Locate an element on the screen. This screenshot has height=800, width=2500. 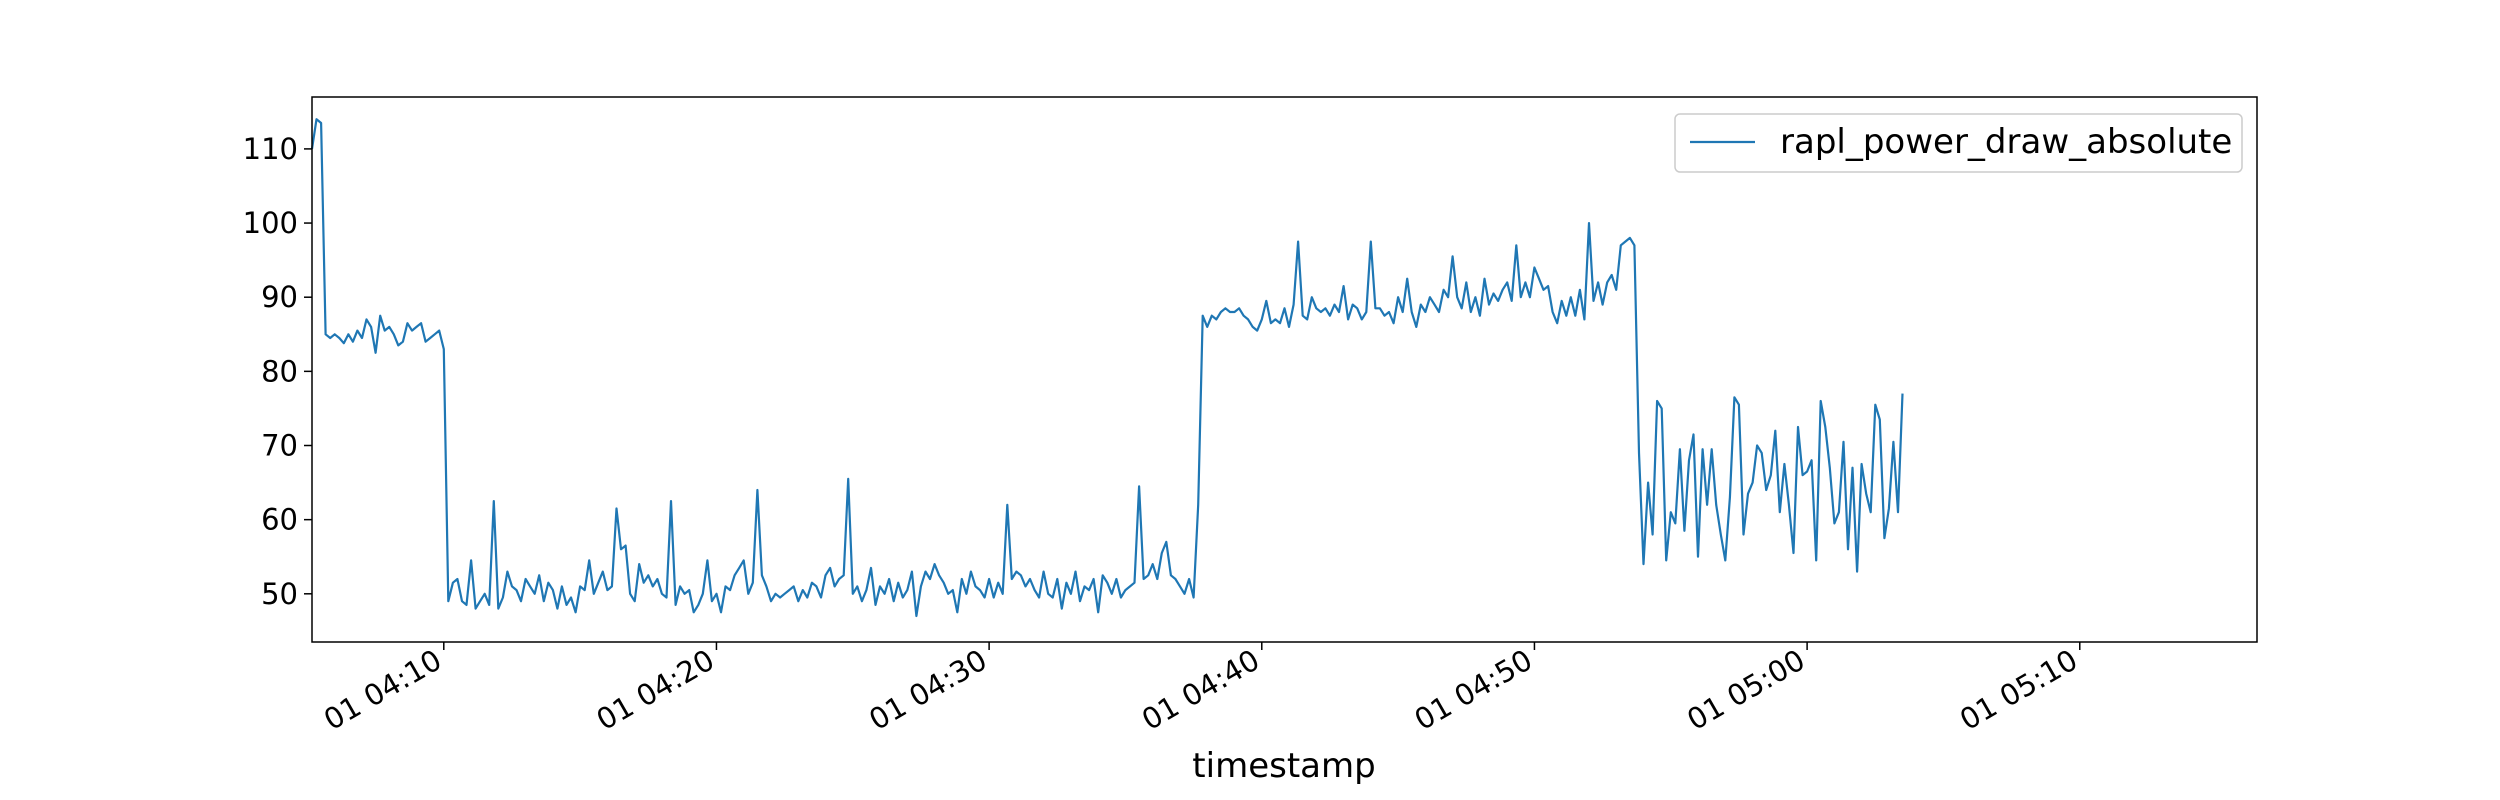
legend-entry-label: rapl_power_draw_absolute is located at coordinates (2006, 142).